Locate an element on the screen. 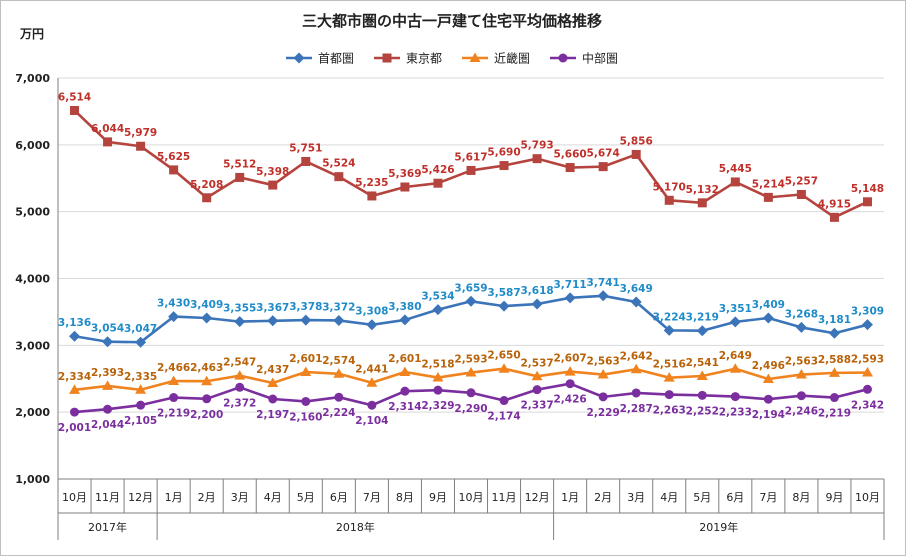 This screenshot has width=906, height=560. data-label: 2,104 is located at coordinates (371, 421).